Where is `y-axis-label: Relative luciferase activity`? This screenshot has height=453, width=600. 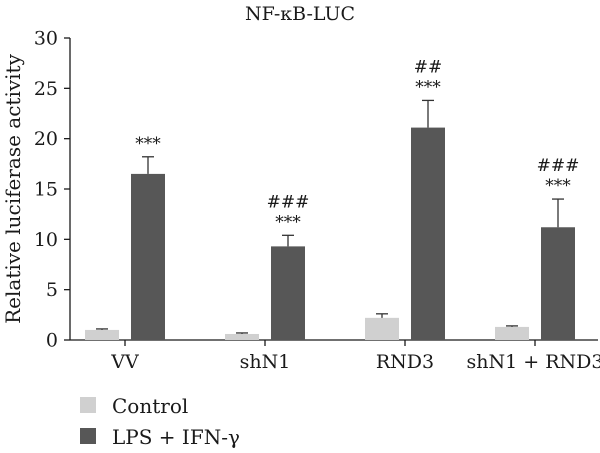
y-axis-label: Relative luciferase activity is located at coordinates (13, 188).